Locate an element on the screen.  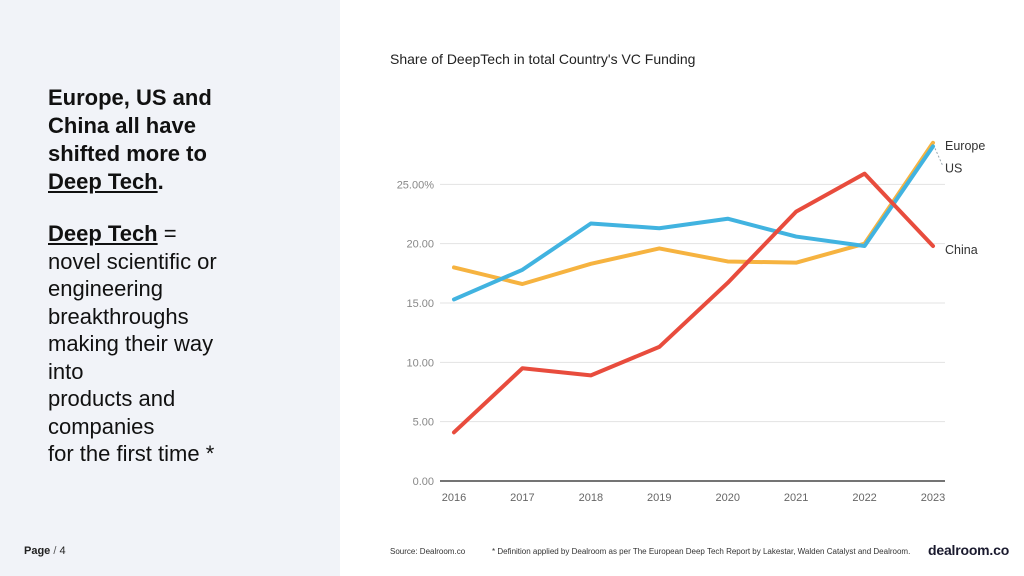
y-tick-label: 15.00 is located at coordinates (420, 304).